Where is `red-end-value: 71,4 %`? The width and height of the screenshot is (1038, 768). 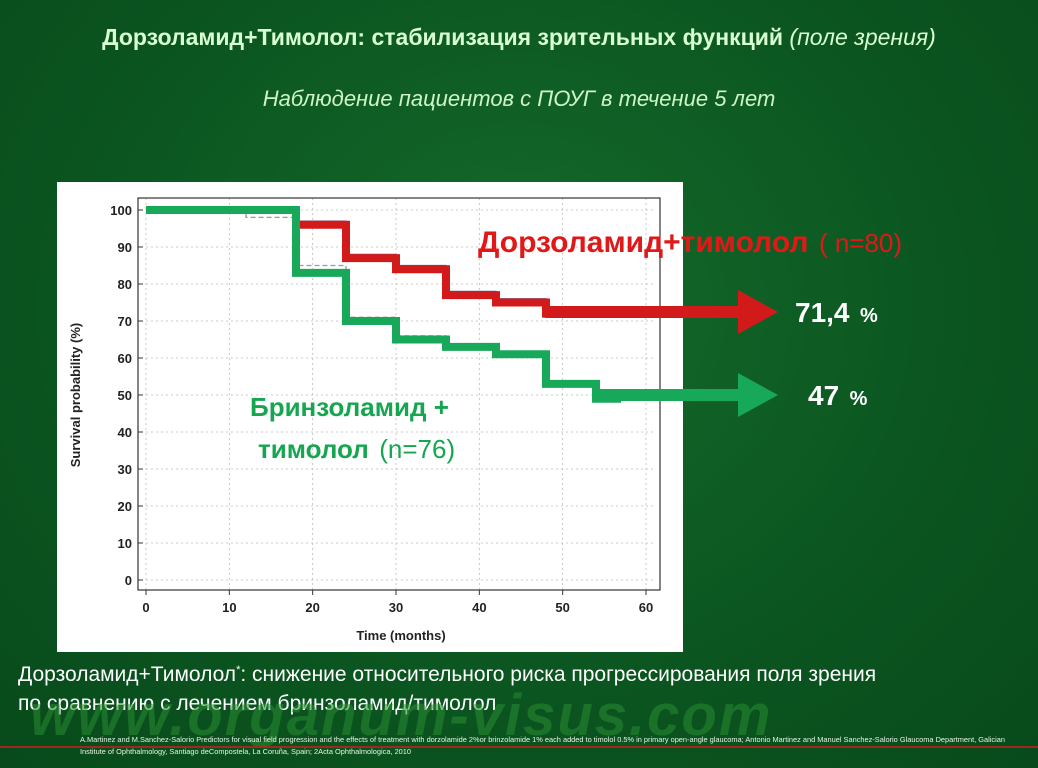 red-end-value: 71,4 % is located at coordinates (836, 312).